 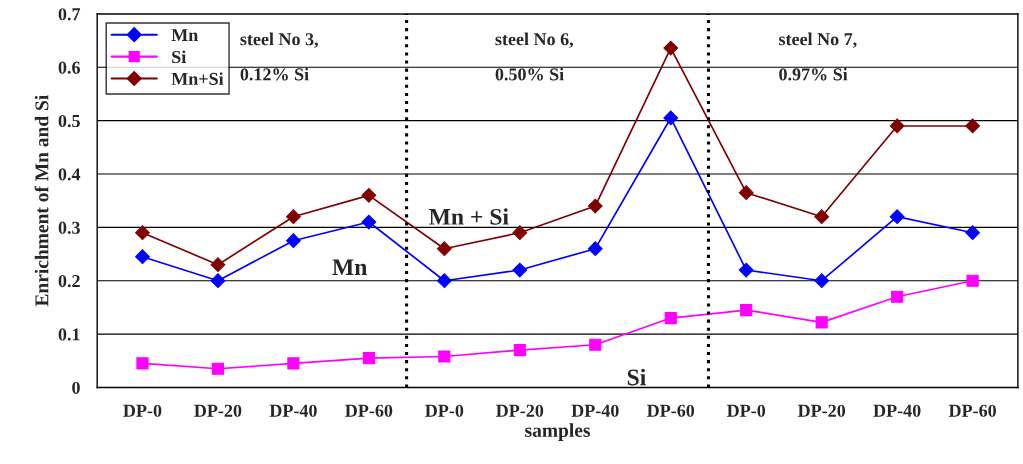 I want to click on y-tick-label: 0.5, so click(x=69, y=121).